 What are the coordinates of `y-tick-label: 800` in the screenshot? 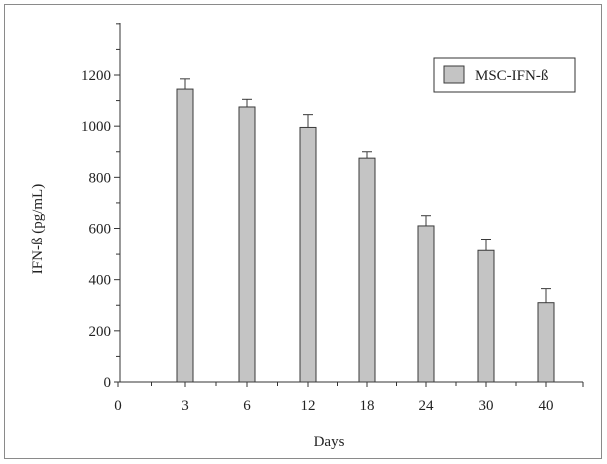 It's located at (100, 178).